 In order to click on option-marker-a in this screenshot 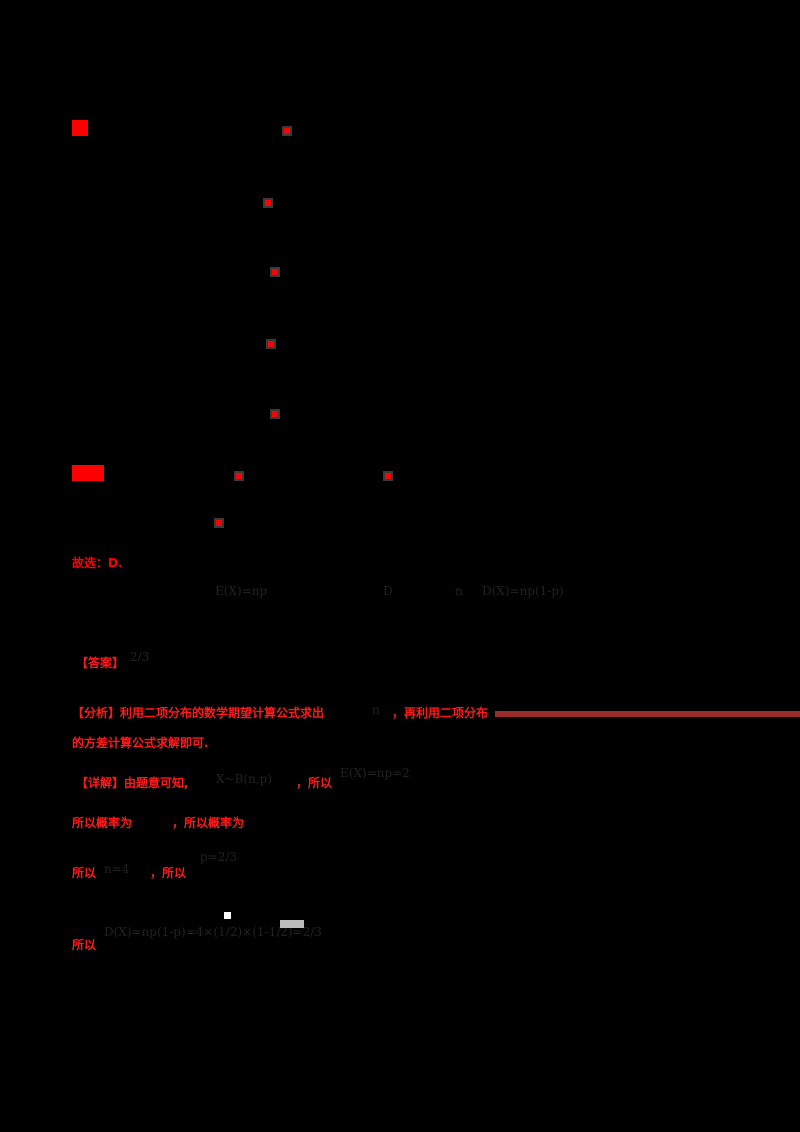, I will do `click(287, 131)`.